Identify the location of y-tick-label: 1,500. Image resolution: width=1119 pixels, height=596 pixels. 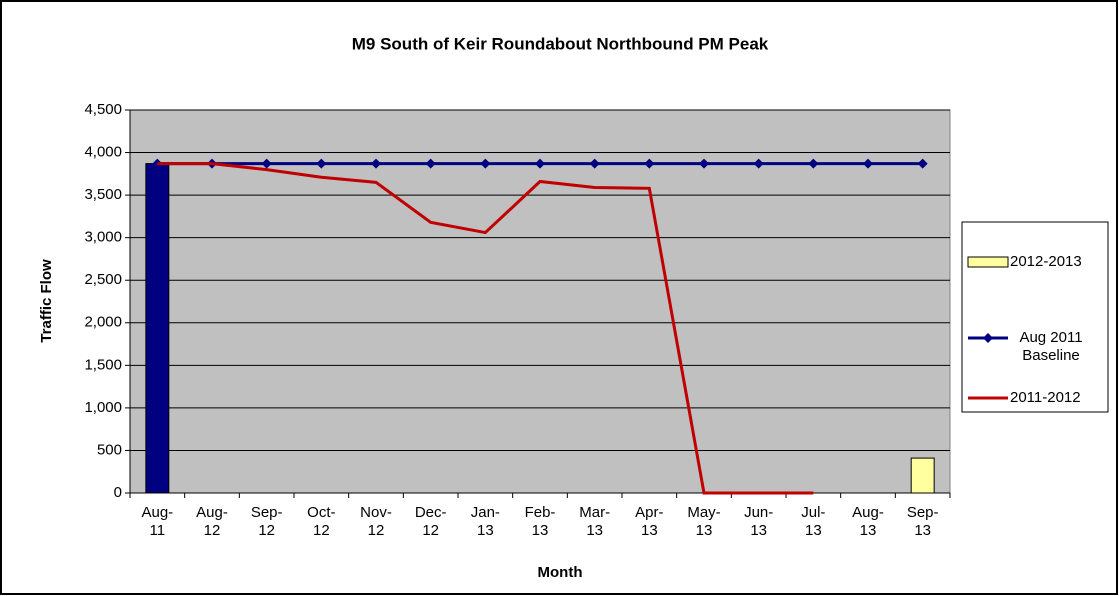
(103, 364).